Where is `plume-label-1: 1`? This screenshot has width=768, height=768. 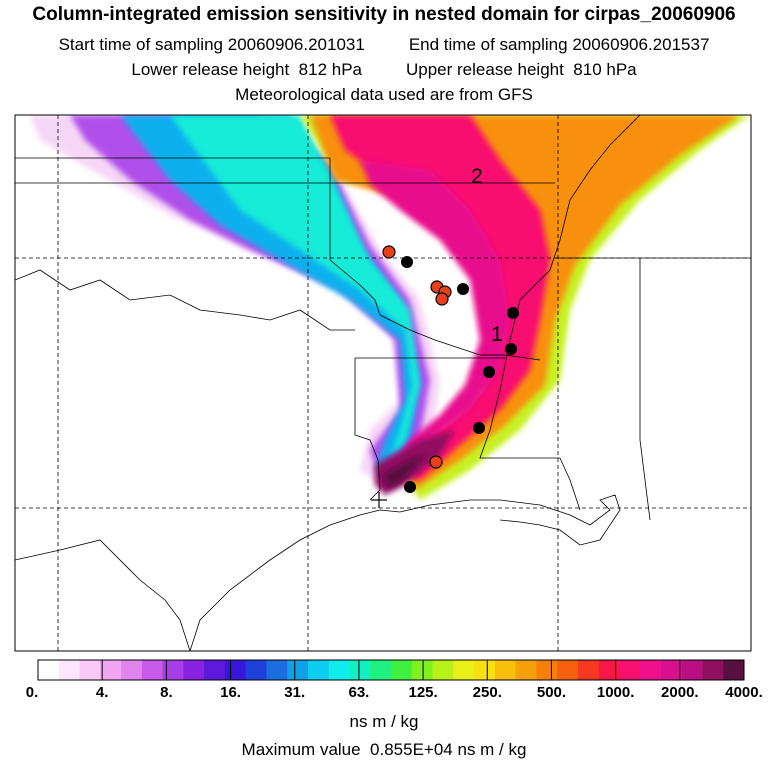
plume-label-1: 1 is located at coordinates (497, 334).